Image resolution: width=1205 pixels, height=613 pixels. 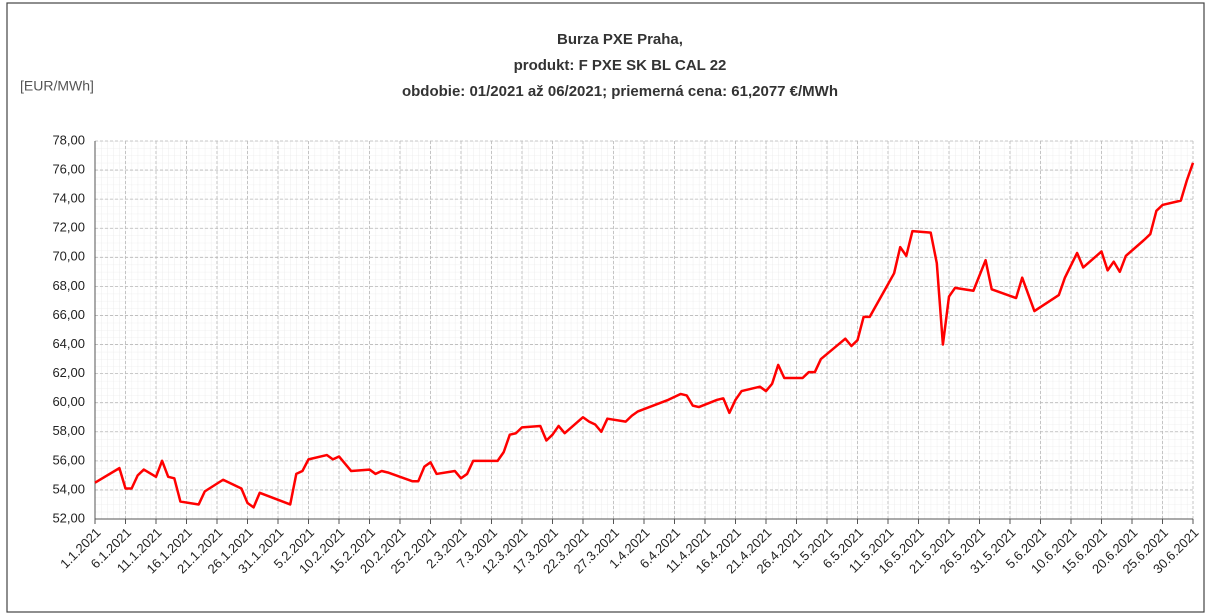 I want to click on y-tick-label: 74,00, so click(x=68, y=198).